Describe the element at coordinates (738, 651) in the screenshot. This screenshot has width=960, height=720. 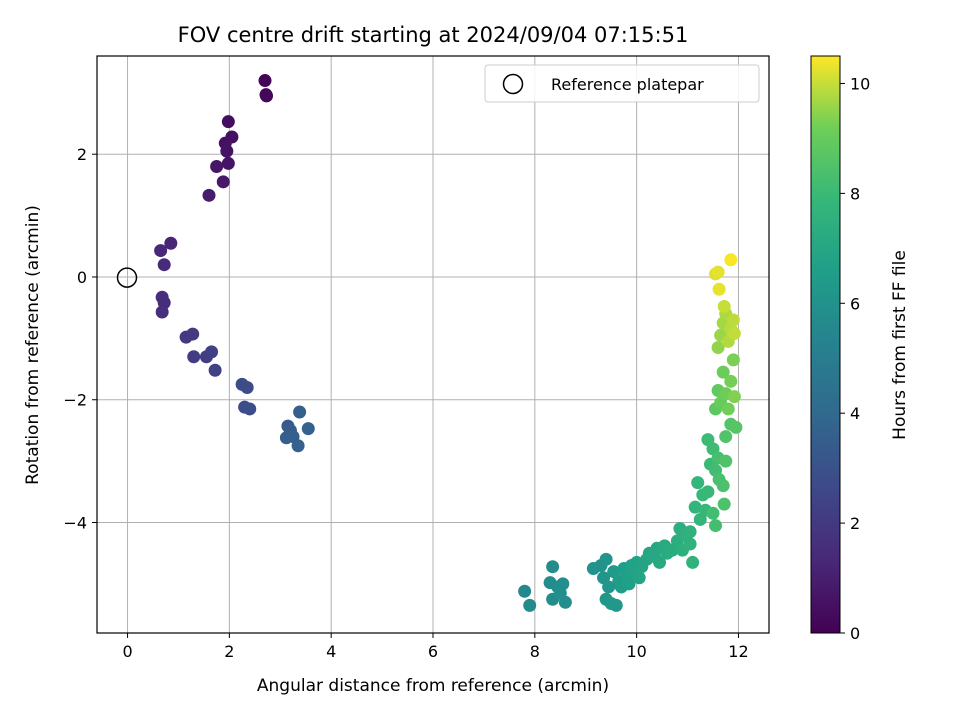
I see `x-tick-label: 12` at that location.